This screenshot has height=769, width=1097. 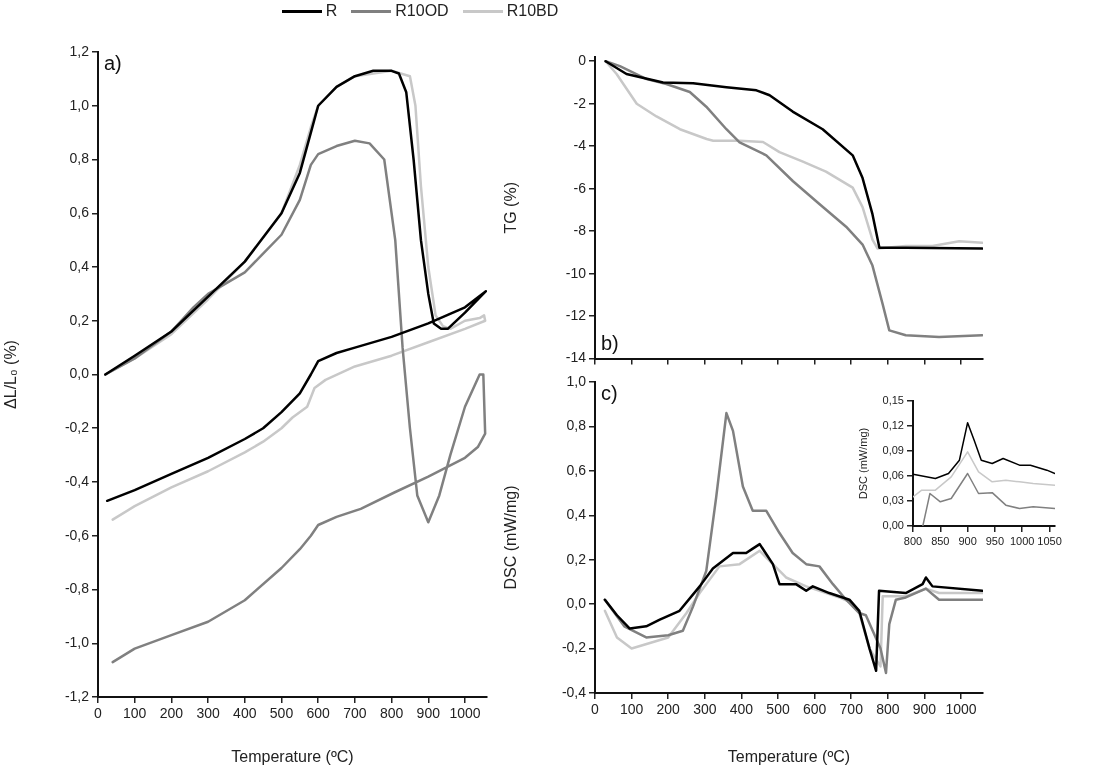 What do you see at coordinates (576, 314) in the screenshot?
I see `y-tick-label: -12` at bounding box center [576, 314].